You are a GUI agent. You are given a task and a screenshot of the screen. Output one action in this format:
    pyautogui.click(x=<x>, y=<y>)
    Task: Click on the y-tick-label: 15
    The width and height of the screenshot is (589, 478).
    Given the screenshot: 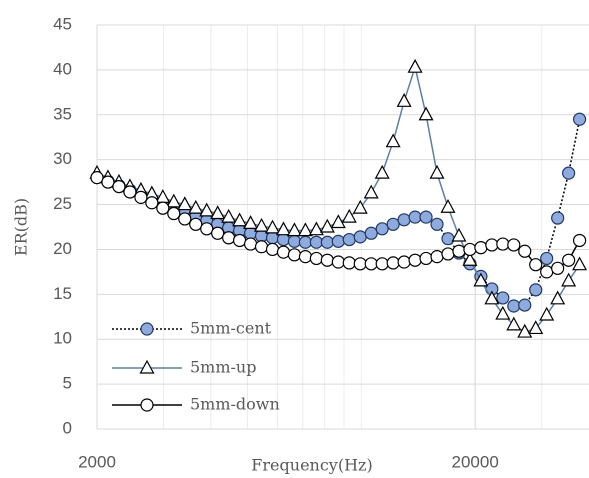 What is the action you would take?
    pyautogui.click(x=62, y=293)
    